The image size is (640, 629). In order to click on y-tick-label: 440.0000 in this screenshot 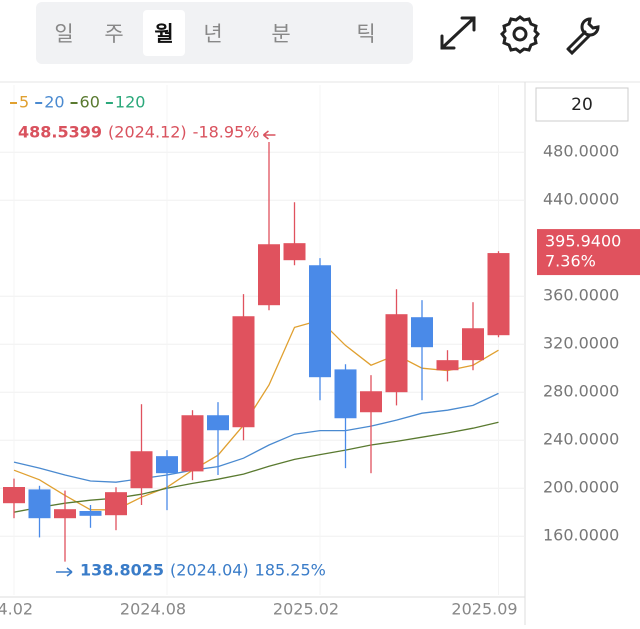, I will do `click(581, 199)`.